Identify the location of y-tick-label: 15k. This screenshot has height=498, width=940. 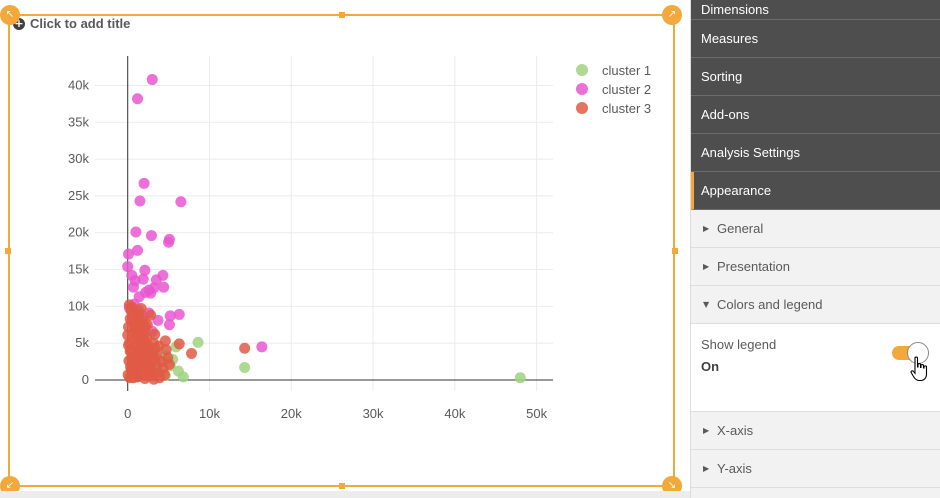
(78, 269).